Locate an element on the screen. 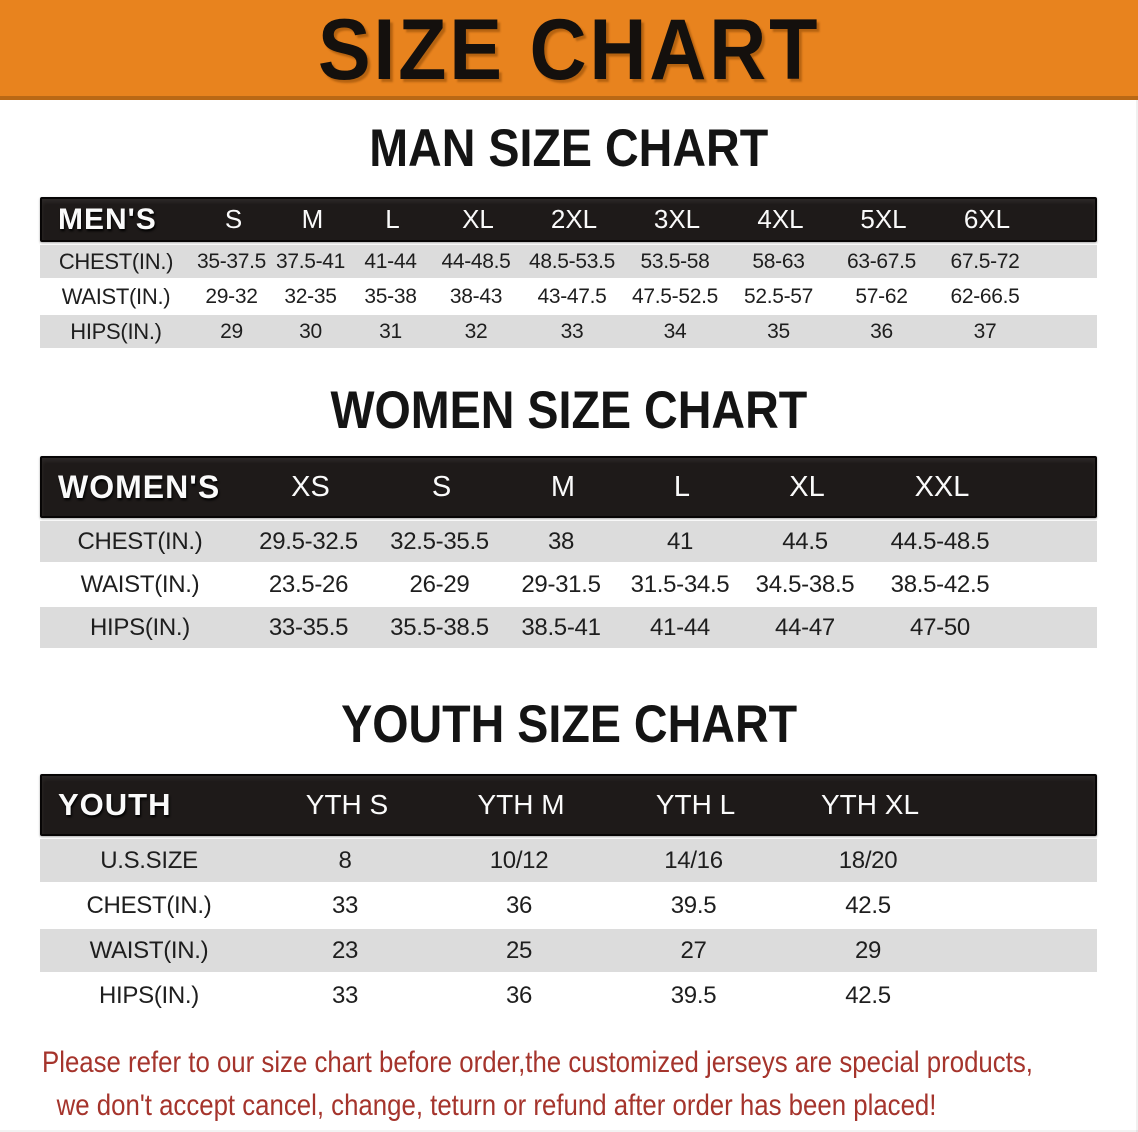  value-cell: 38.5-41 is located at coordinates (561, 627).